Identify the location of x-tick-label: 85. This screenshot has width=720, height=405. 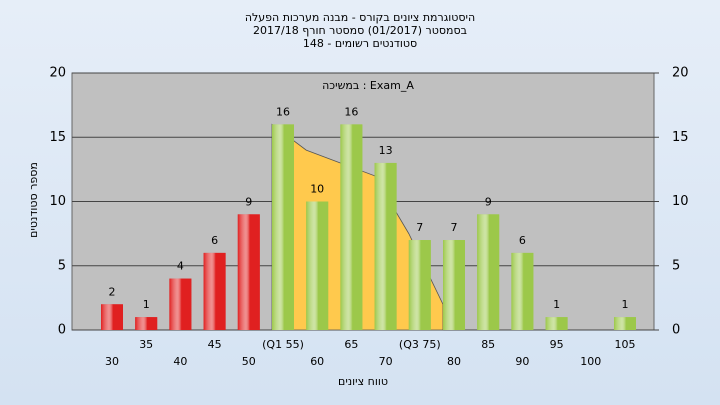
(488, 344).